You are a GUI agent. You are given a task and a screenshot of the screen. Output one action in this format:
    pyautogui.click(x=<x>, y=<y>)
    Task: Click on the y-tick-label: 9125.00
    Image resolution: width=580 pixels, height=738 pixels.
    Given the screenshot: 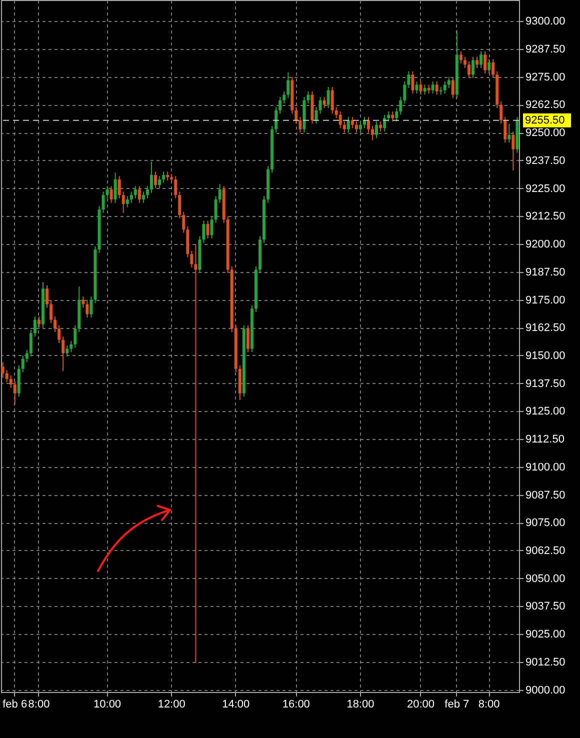 What is the action you would take?
    pyautogui.click(x=546, y=412)
    